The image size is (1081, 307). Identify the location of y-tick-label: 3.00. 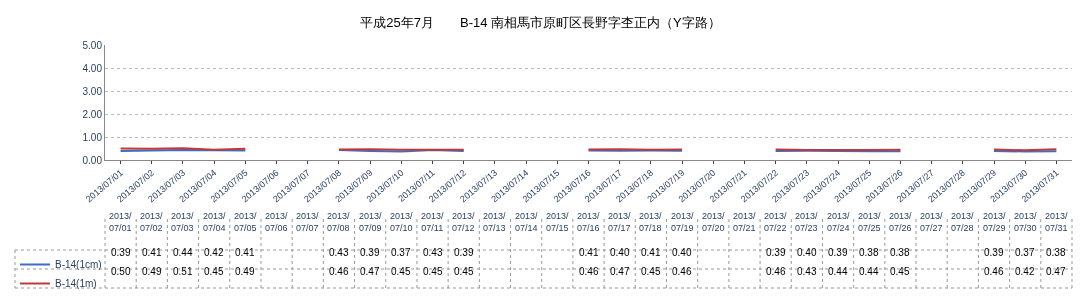
(92, 91).